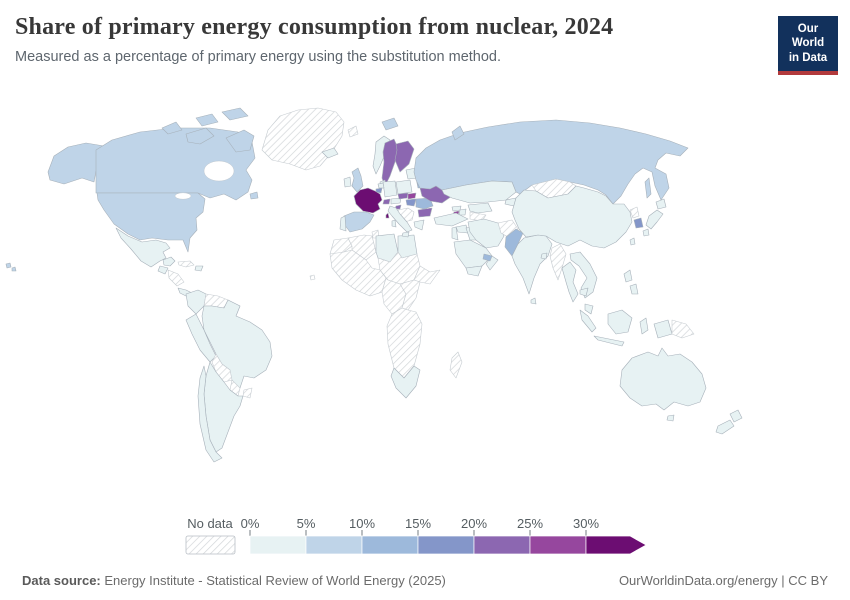 The image size is (850, 600). I want to click on country-czechia, so click(403, 196).